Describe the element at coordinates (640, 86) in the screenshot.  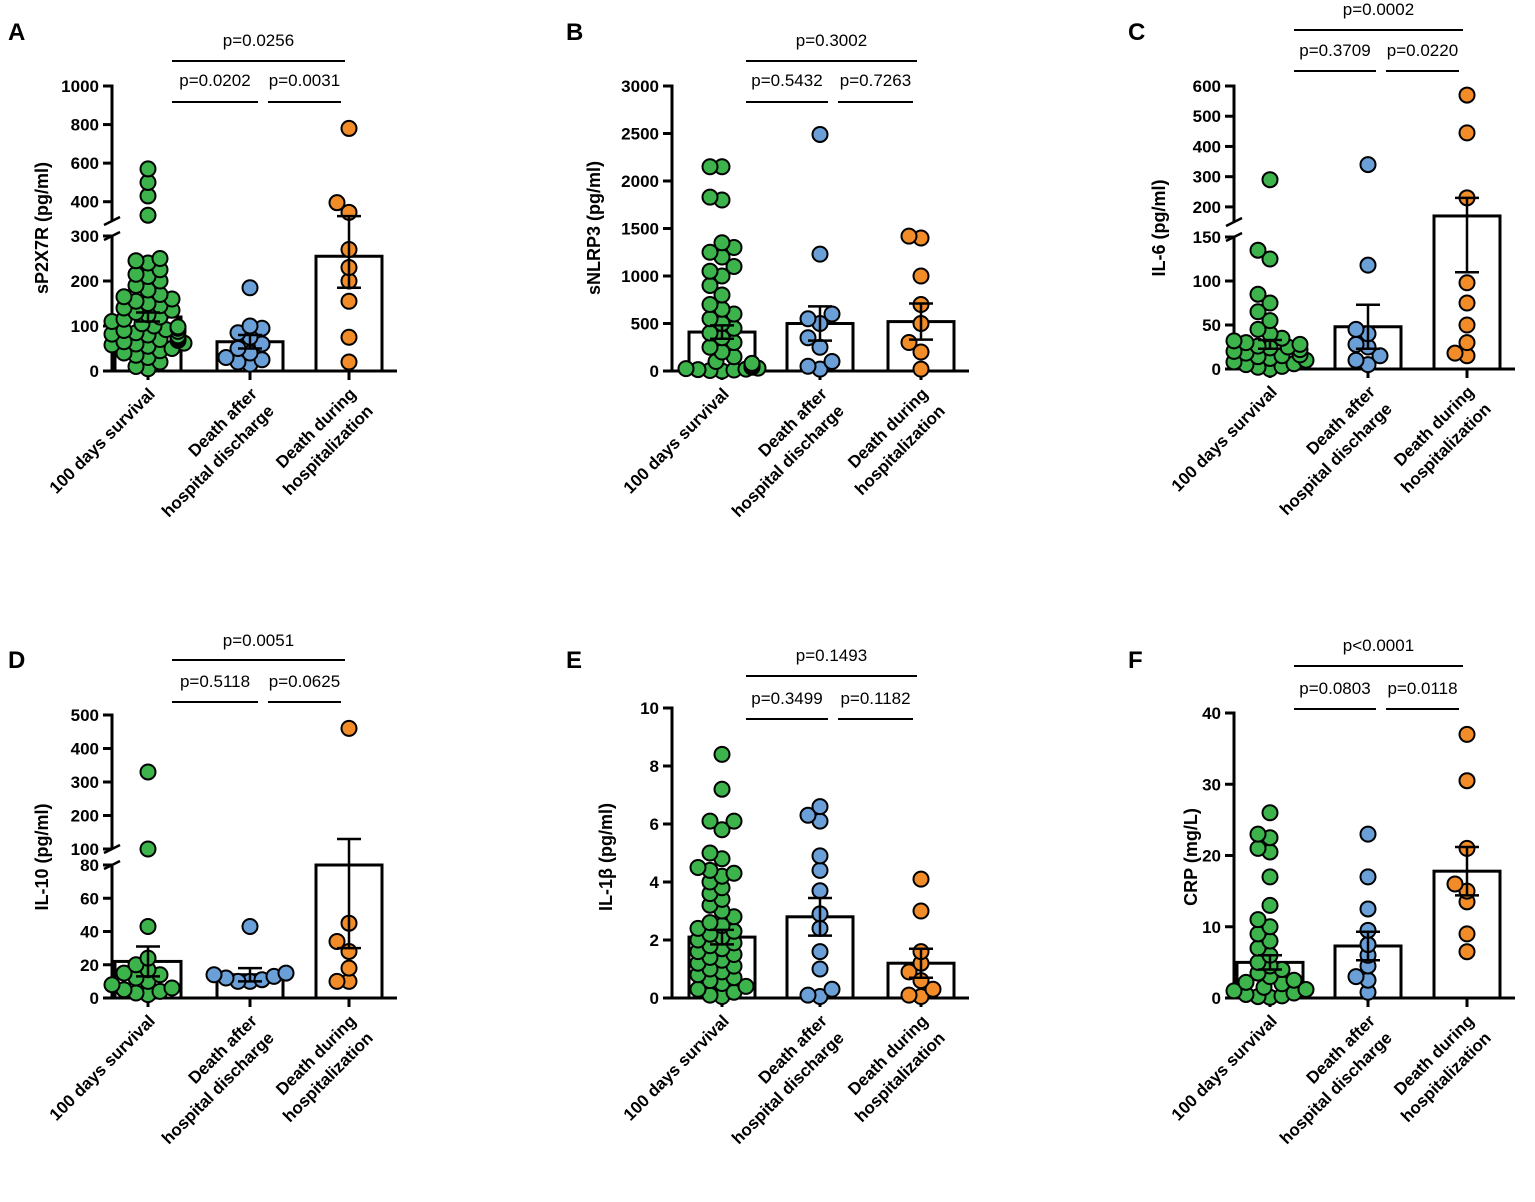
I see `y-tick-label: 3000` at that location.